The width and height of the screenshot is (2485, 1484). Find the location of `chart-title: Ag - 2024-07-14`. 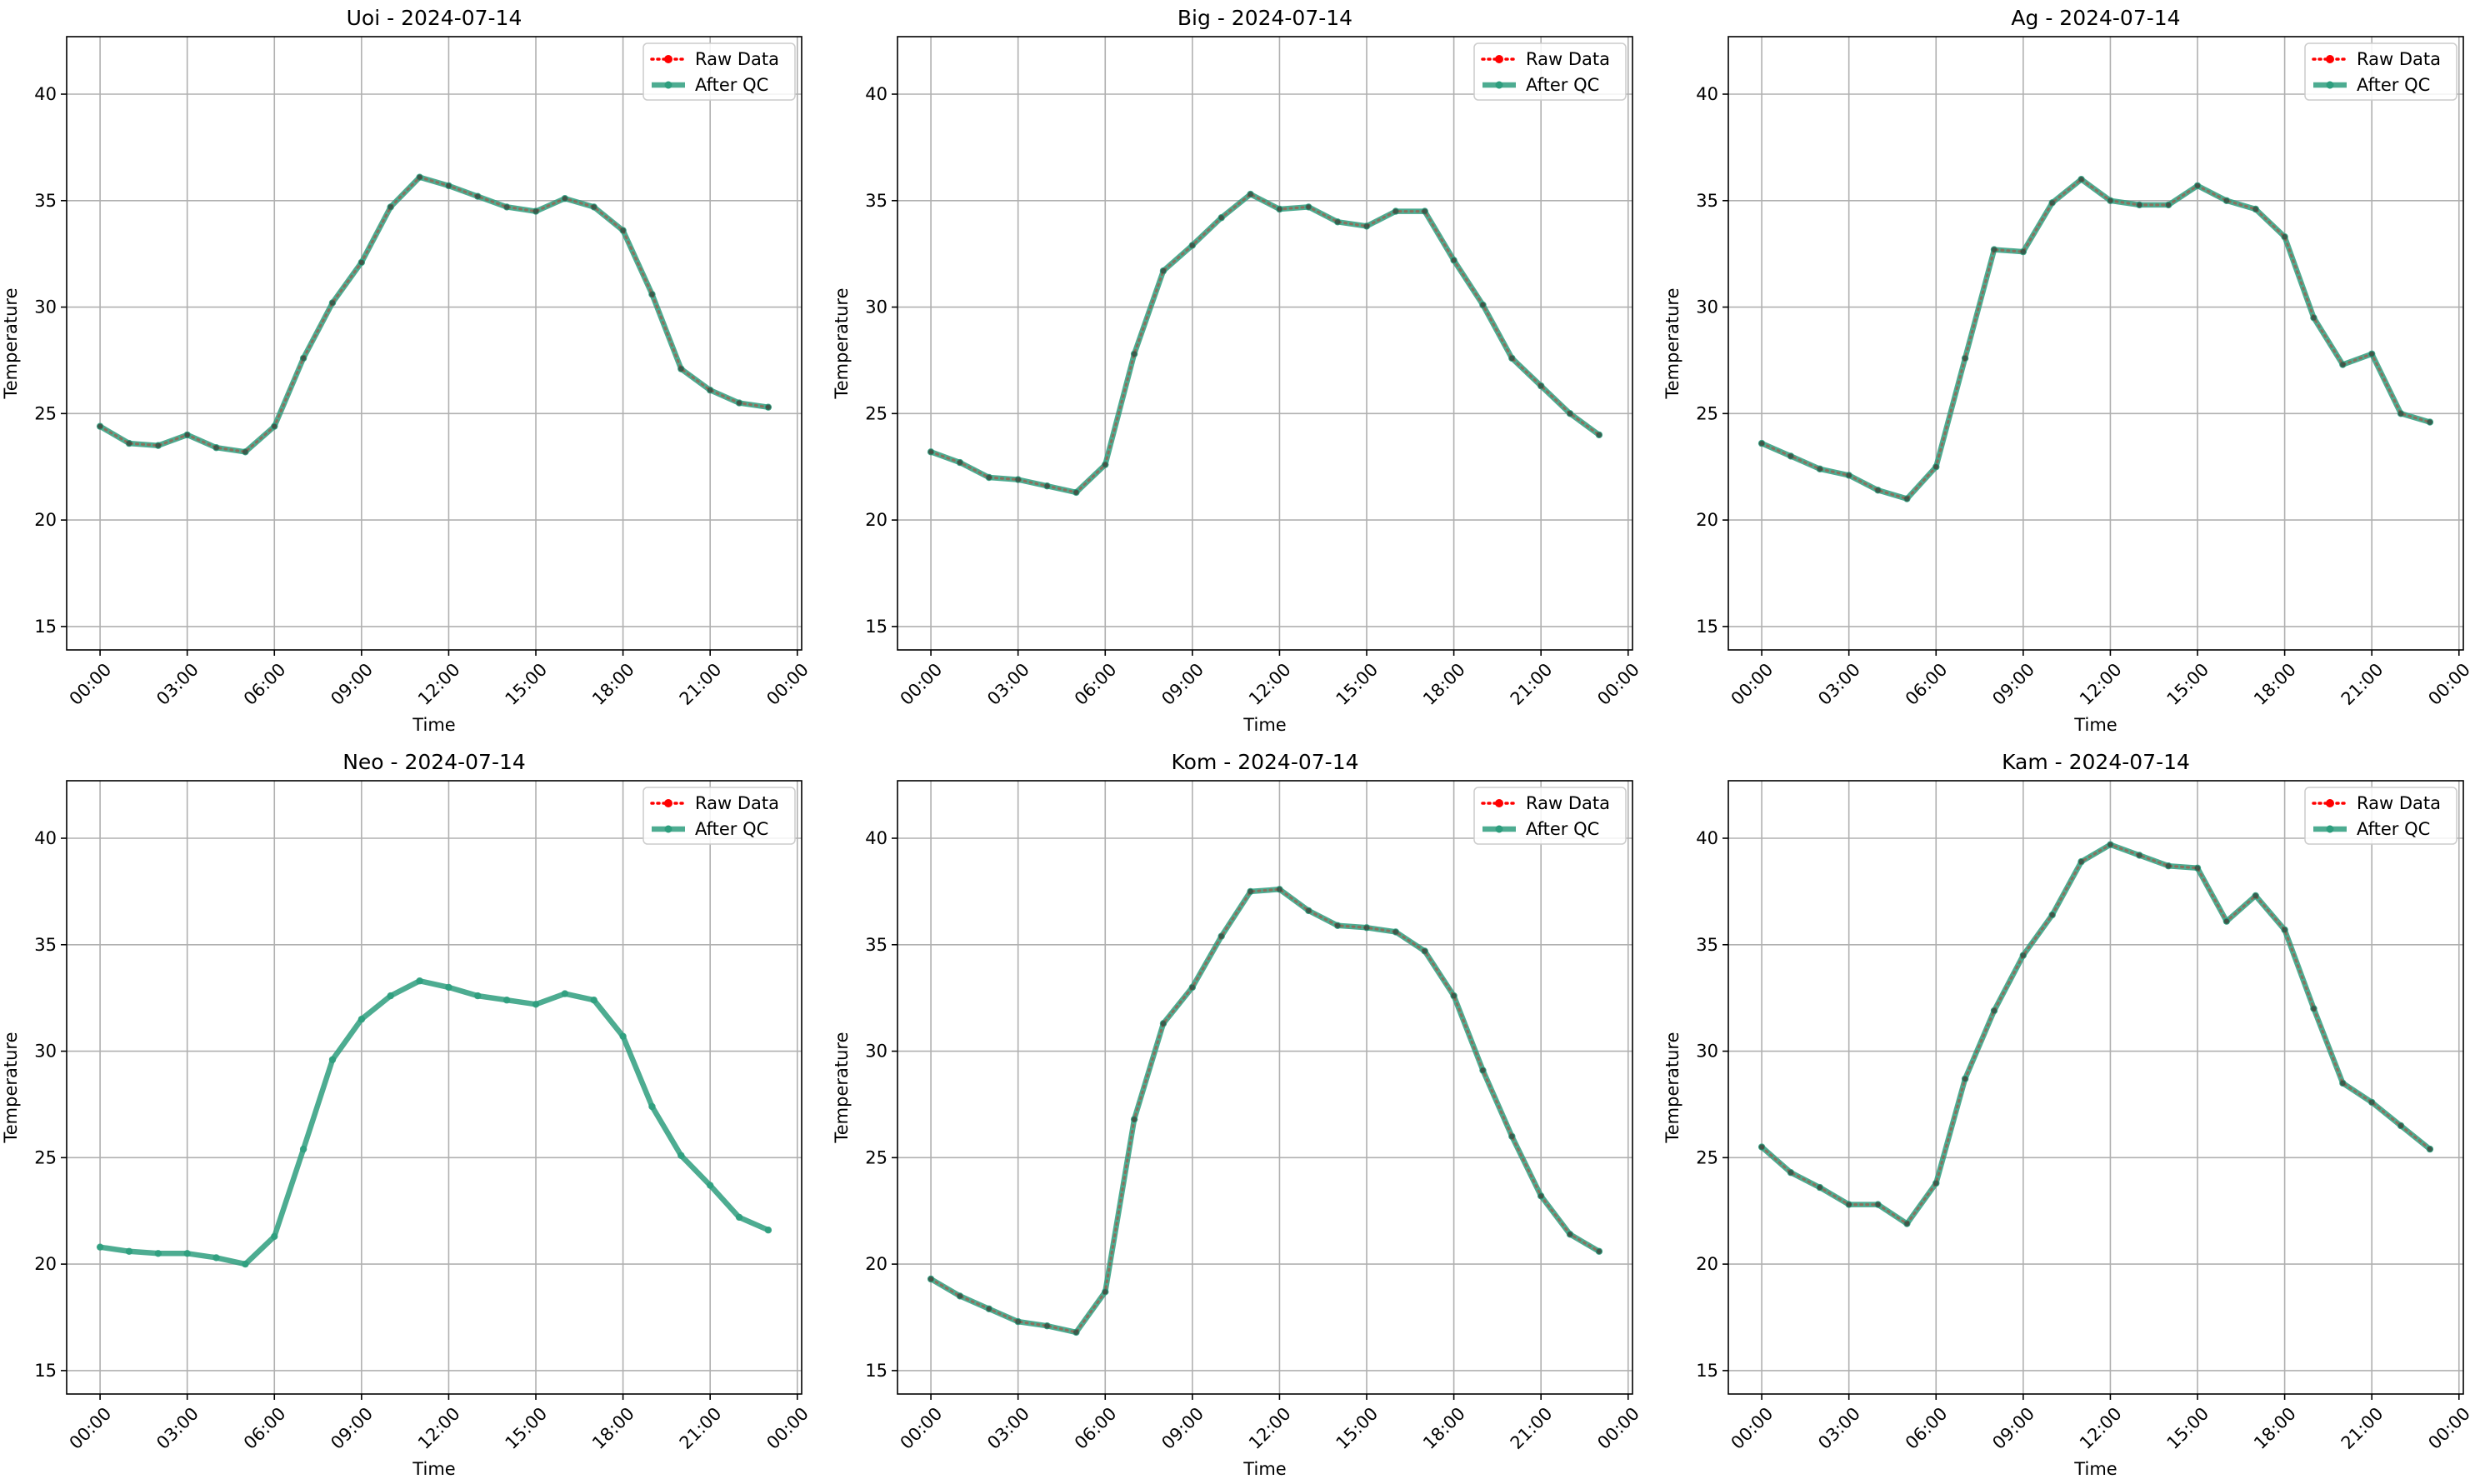

chart-title: Ag - 2024-07-14 is located at coordinates (2095, 18).